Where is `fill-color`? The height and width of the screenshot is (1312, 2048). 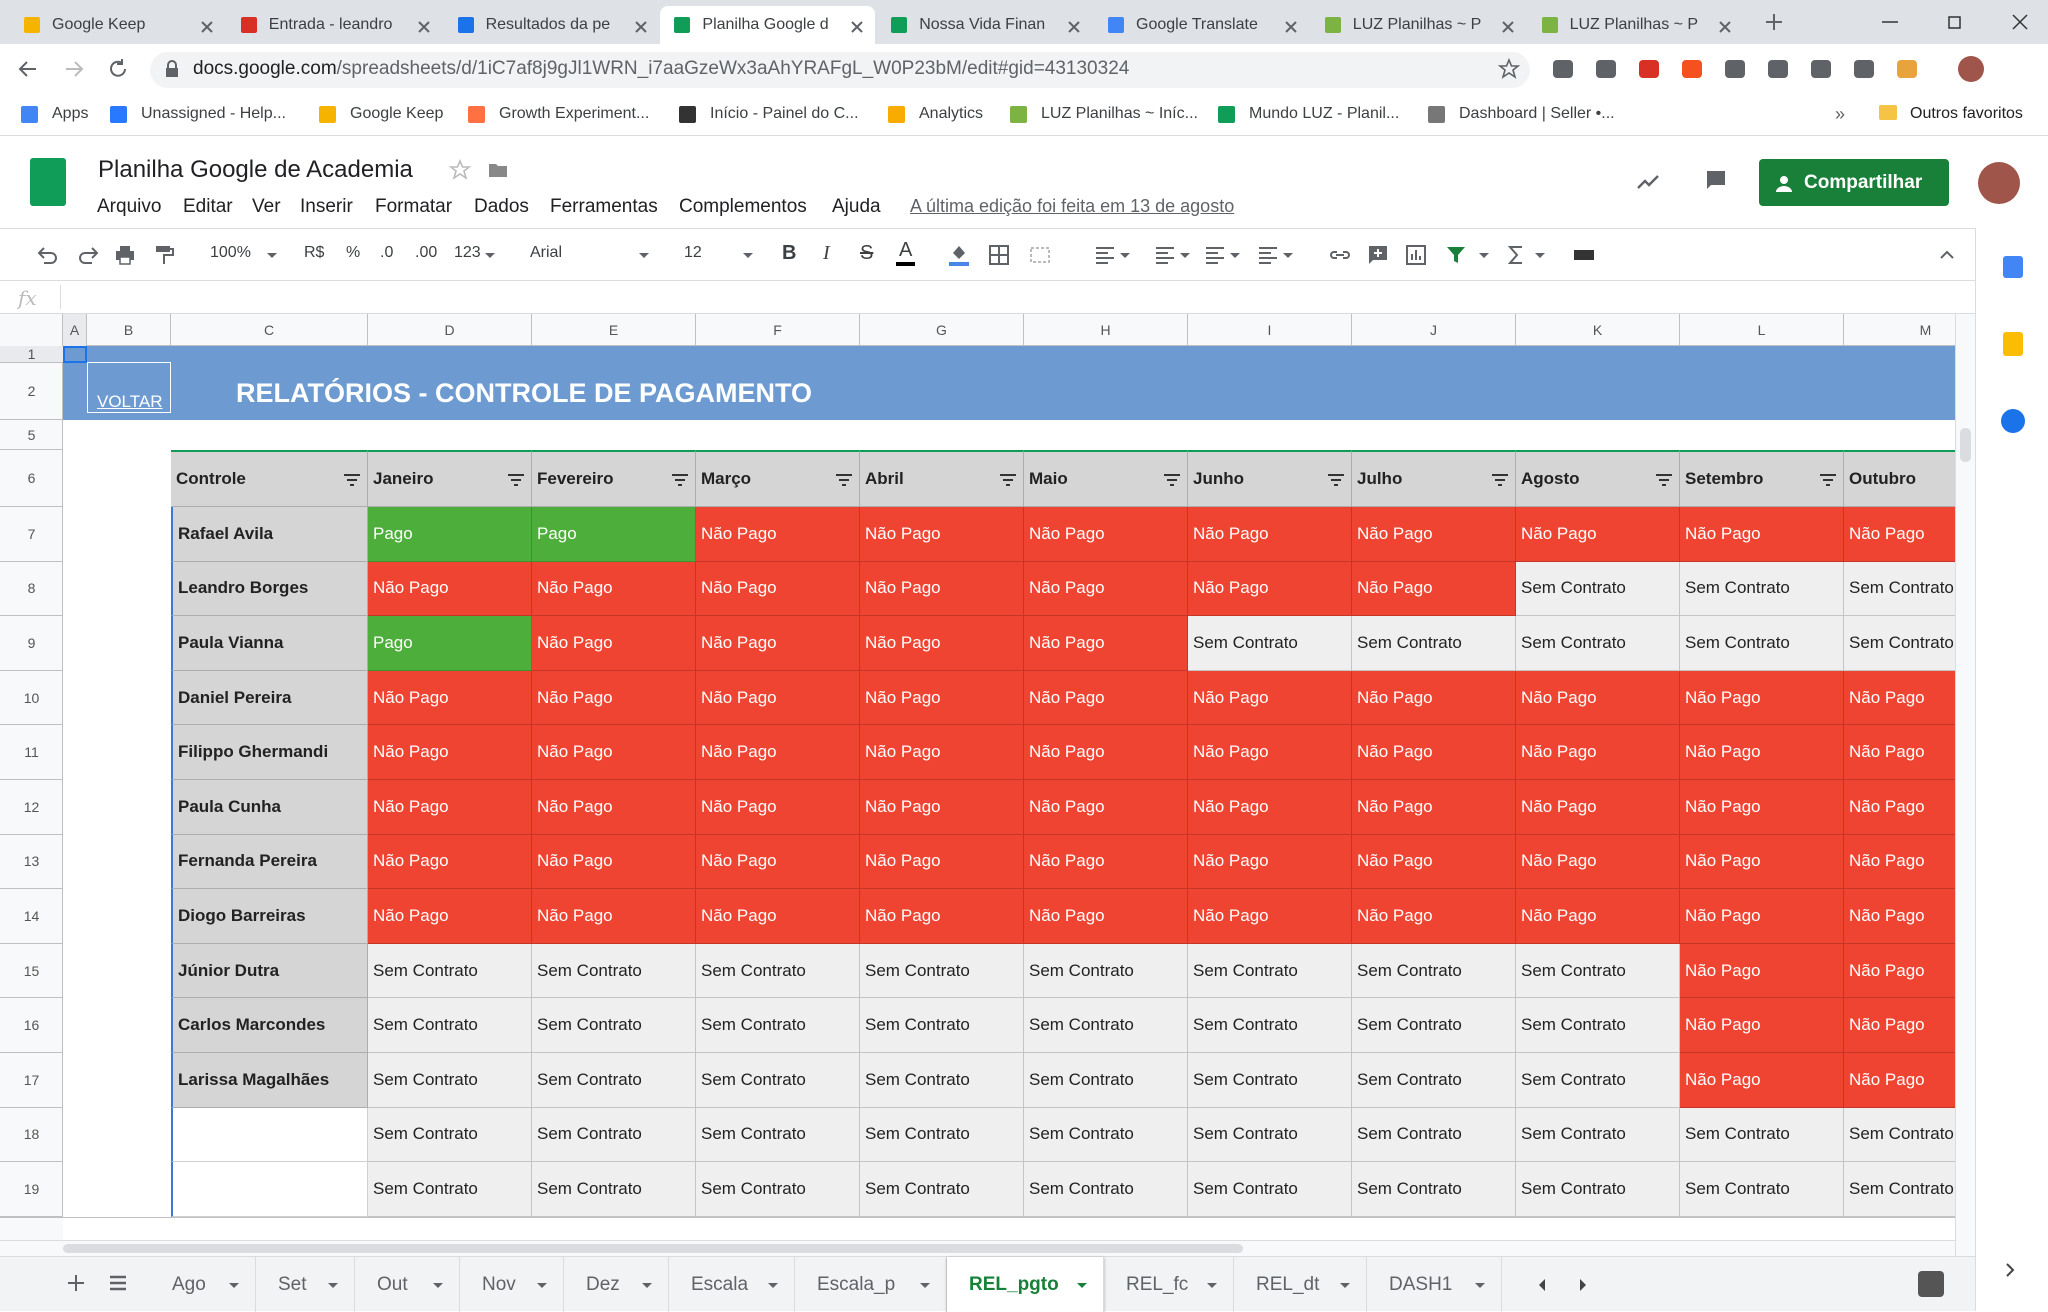 fill-color is located at coordinates (959, 253).